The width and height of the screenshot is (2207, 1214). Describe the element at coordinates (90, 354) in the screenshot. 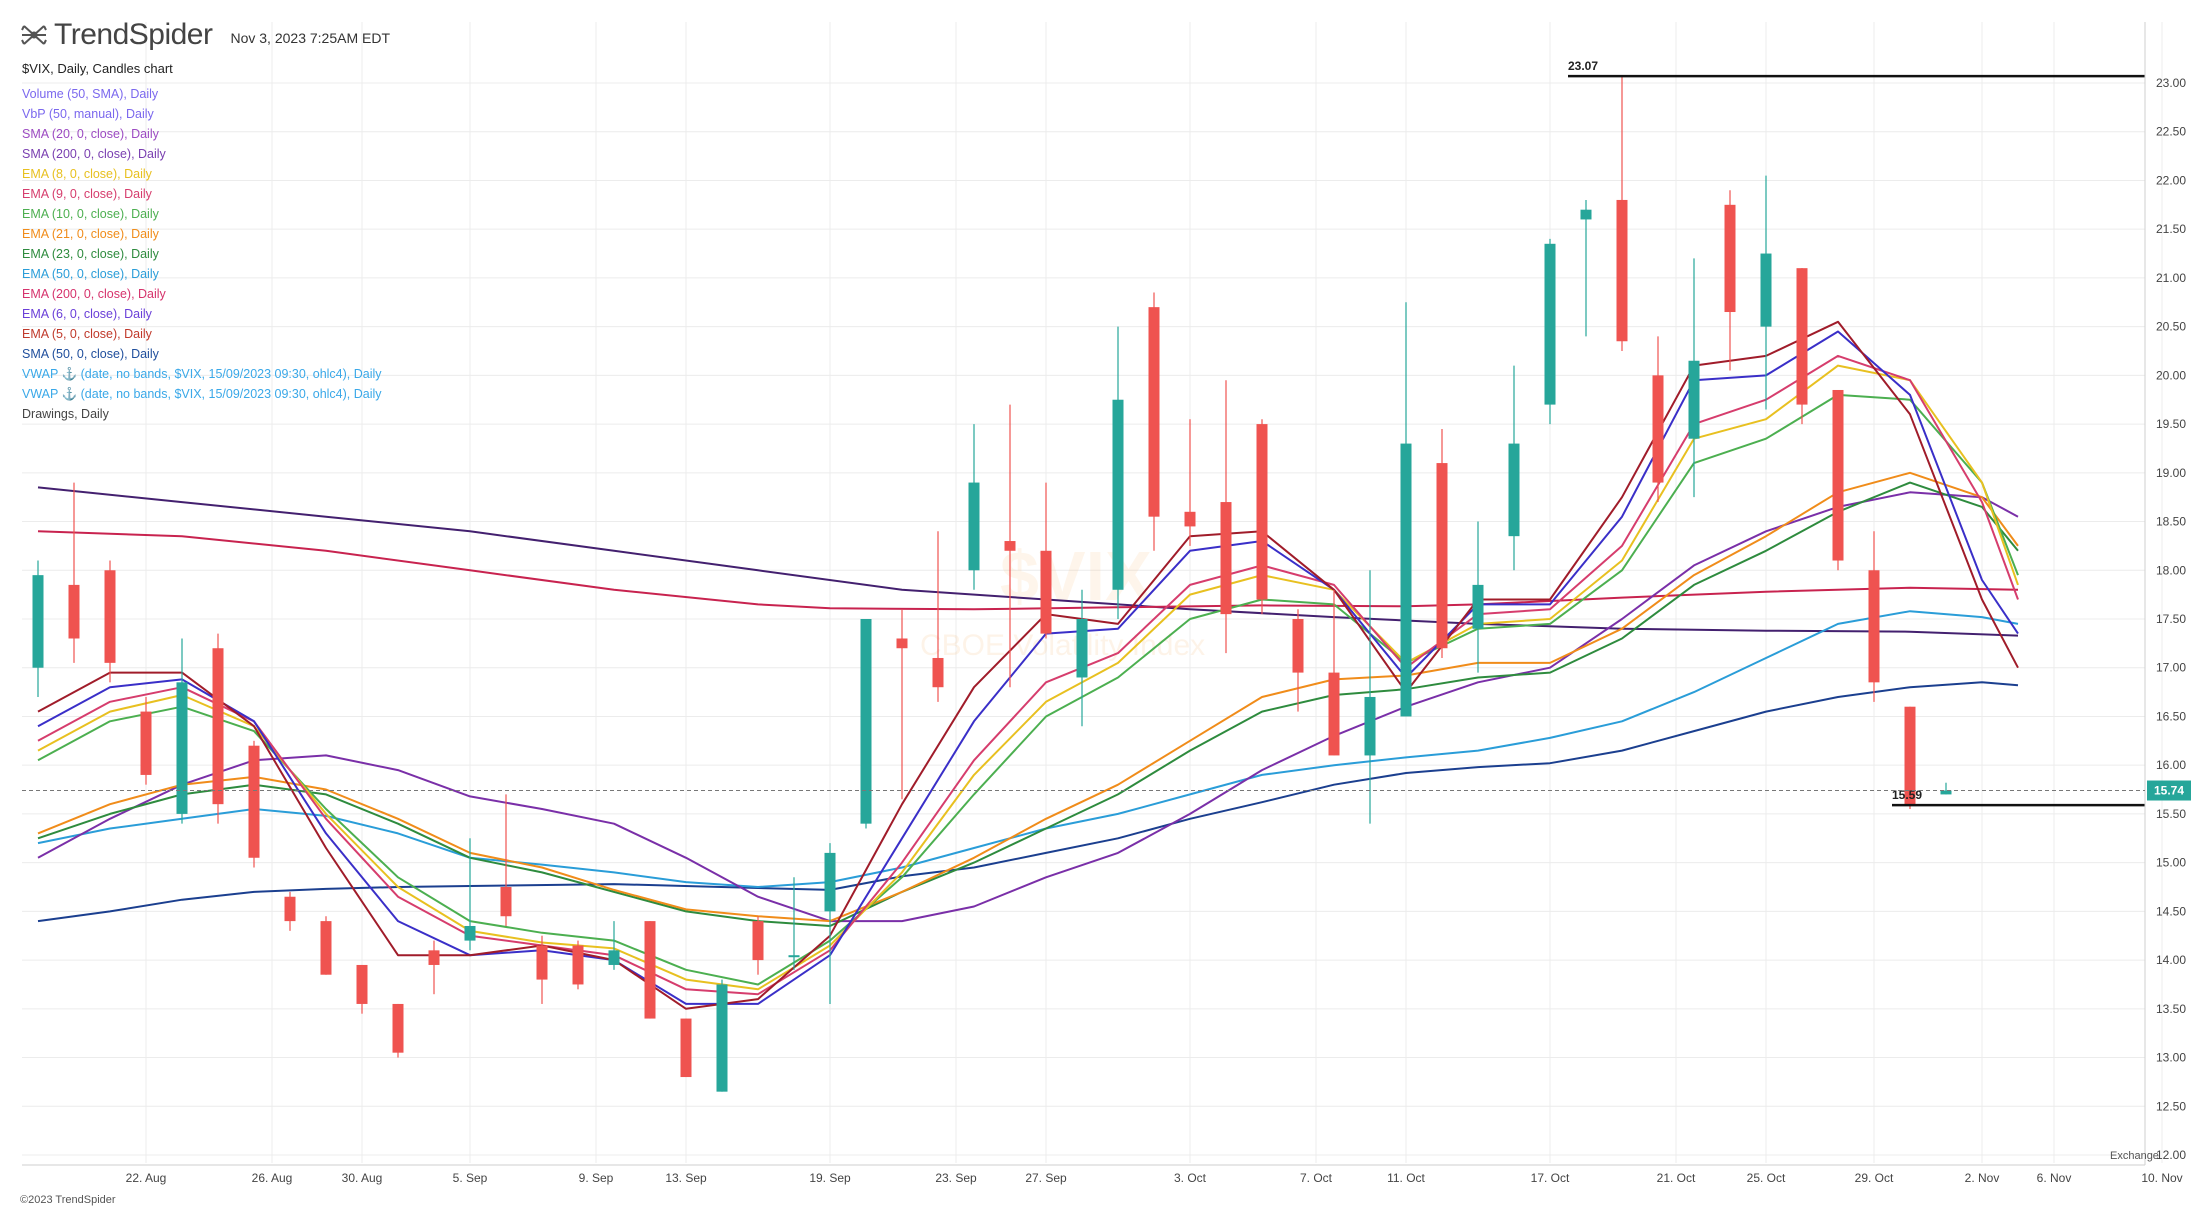

I see `indicator-legend-item: SMA (50, 0, close), Daily` at that location.